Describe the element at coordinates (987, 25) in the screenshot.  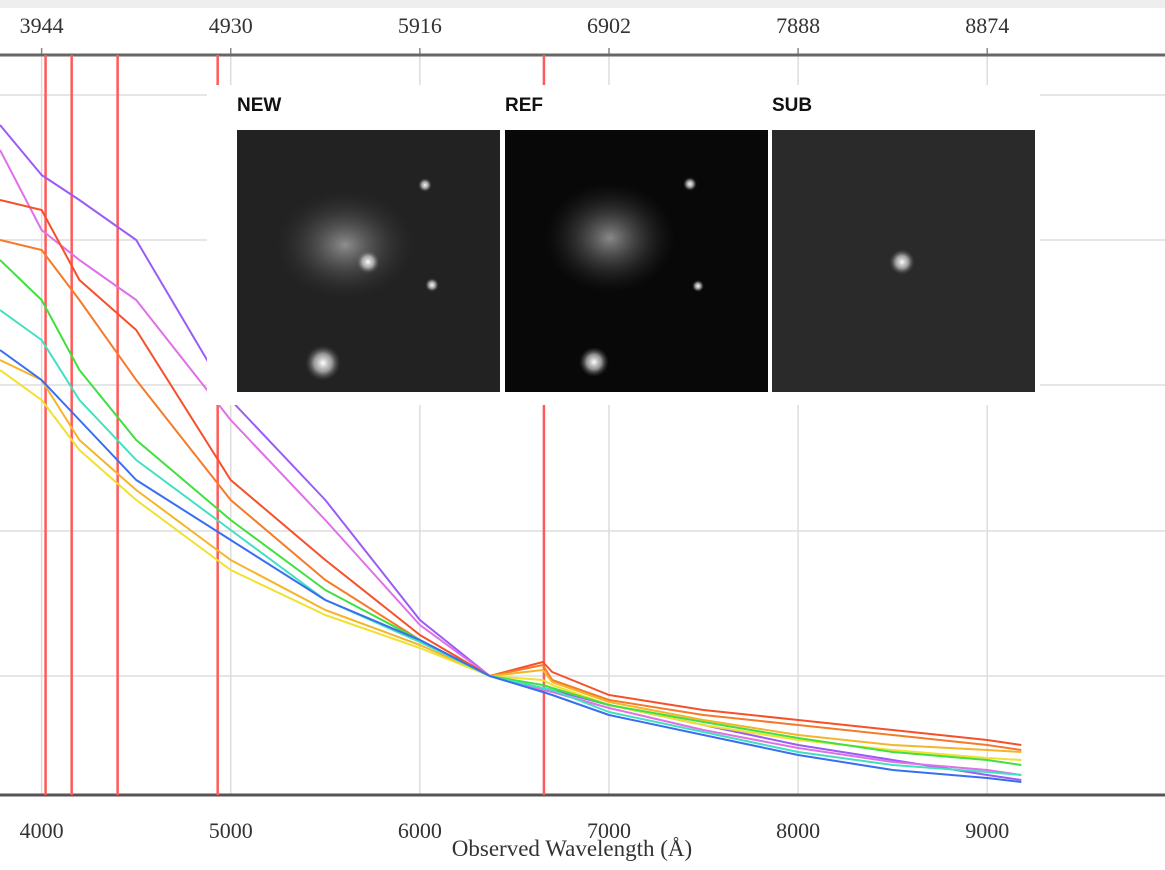
I see `x2-tick-label: 8874` at that location.